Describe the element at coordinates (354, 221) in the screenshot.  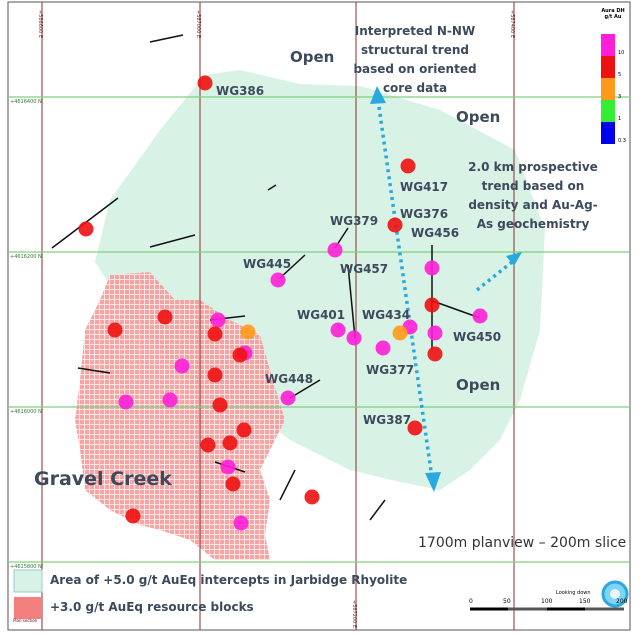
I see `drillhole-label: WG379` at that location.